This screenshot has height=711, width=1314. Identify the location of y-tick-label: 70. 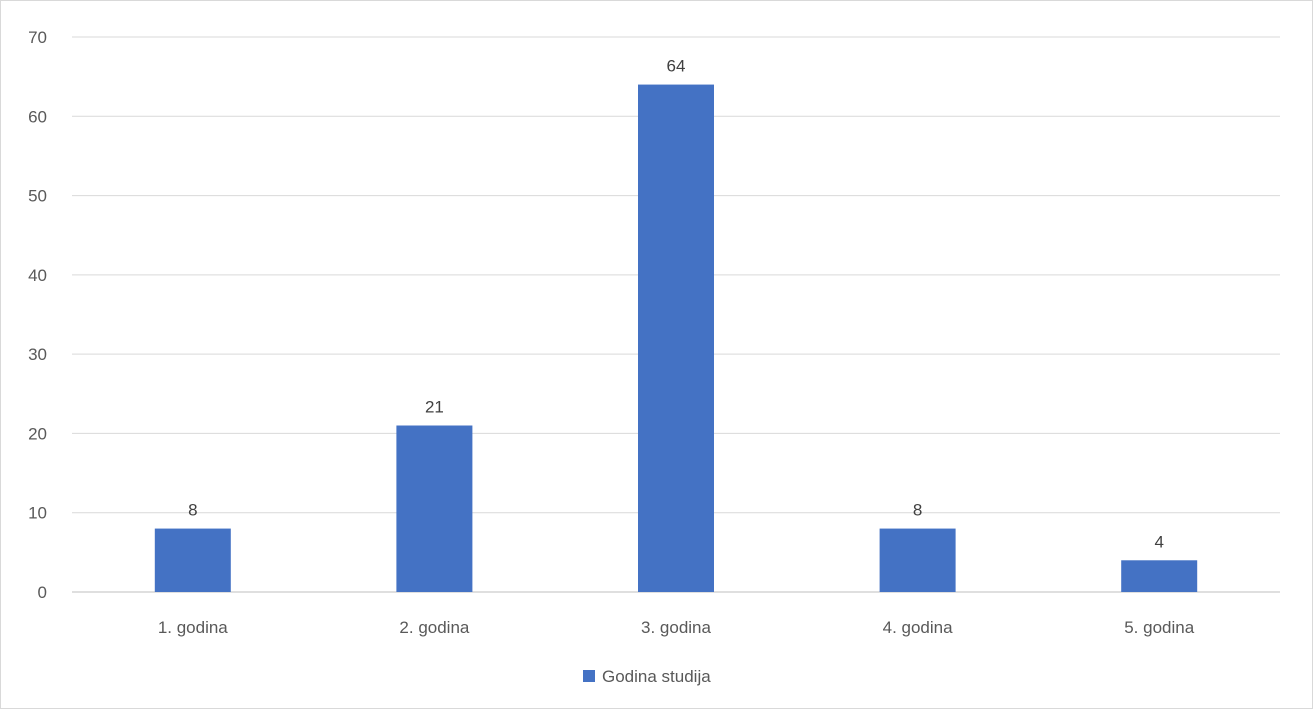
(37, 37).